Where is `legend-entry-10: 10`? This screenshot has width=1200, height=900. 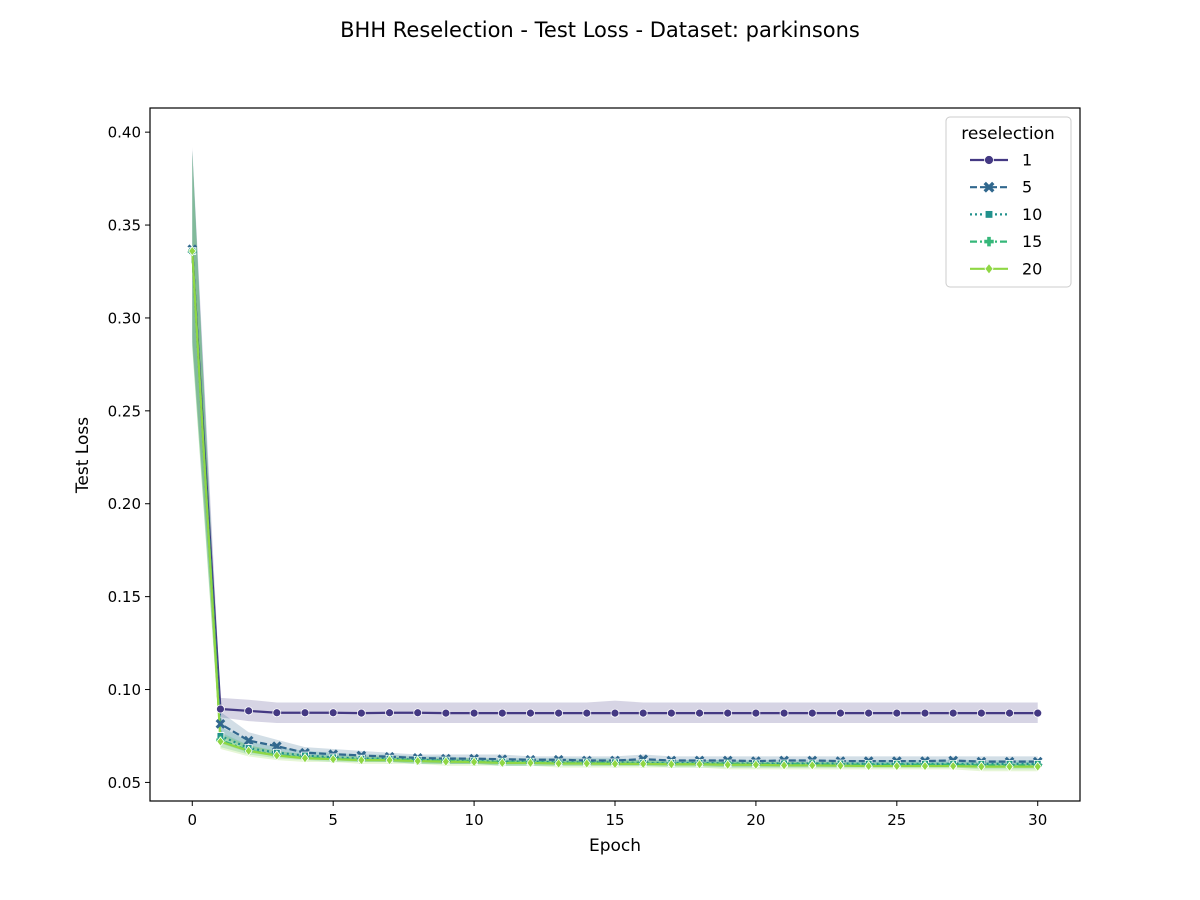 legend-entry-10: 10 is located at coordinates (1006, 214).